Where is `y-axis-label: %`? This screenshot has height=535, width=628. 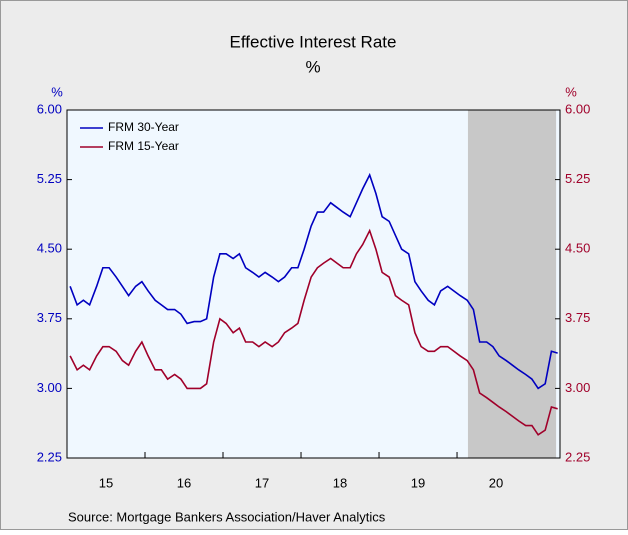 y-axis-label: % is located at coordinates (57, 91).